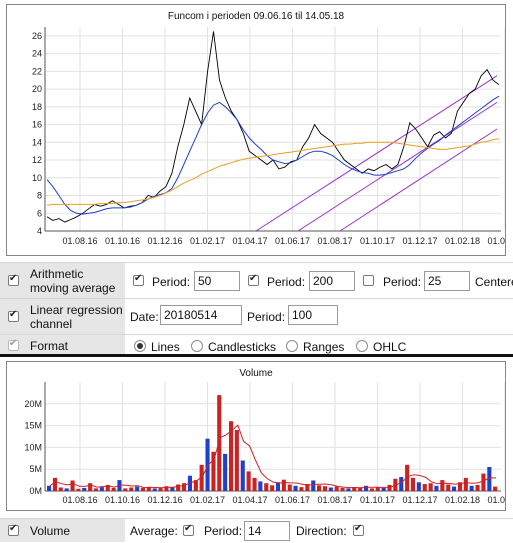 Image resolution: width=513 pixels, height=543 pixels. I want to click on price-y-tick-label: 22, so click(37, 71).